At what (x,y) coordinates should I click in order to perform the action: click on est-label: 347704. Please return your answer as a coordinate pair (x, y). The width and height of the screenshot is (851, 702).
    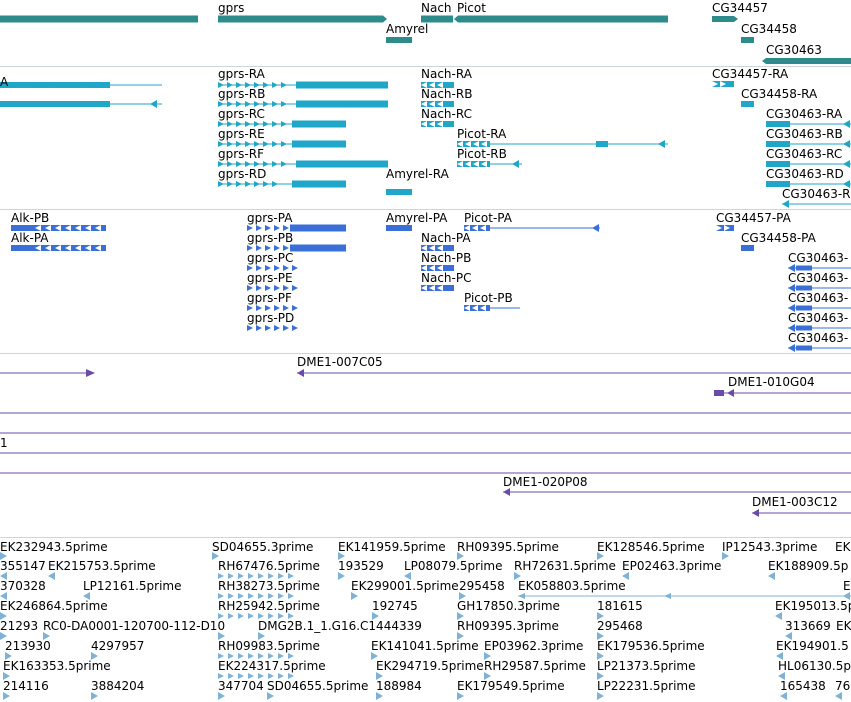
    Looking at the image, I should click on (241, 686).